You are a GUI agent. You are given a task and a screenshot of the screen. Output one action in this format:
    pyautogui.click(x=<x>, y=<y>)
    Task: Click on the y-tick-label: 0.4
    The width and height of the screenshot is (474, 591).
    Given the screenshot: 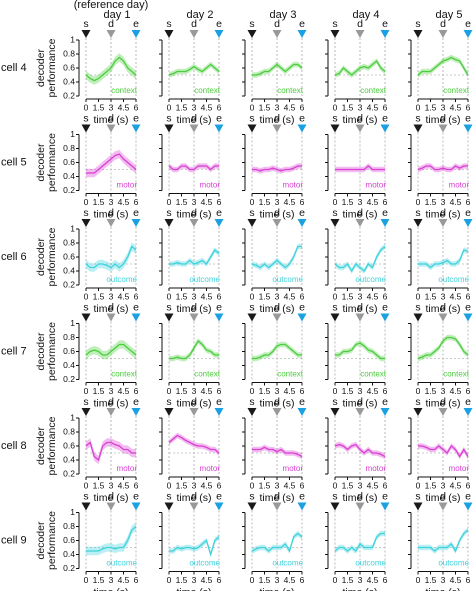 What is the action you would take?
    pyautogui.click(x=69, y=365)
    